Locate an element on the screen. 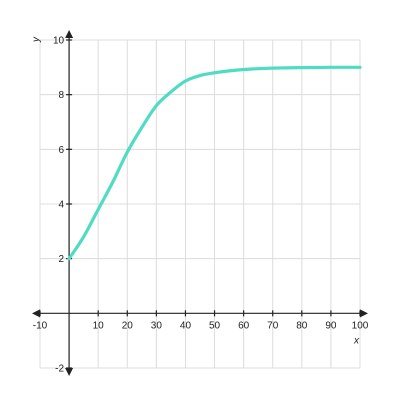 This screenshot has width=400, height=400. x-tick-label: -10 is located at coordinates (40, 325).